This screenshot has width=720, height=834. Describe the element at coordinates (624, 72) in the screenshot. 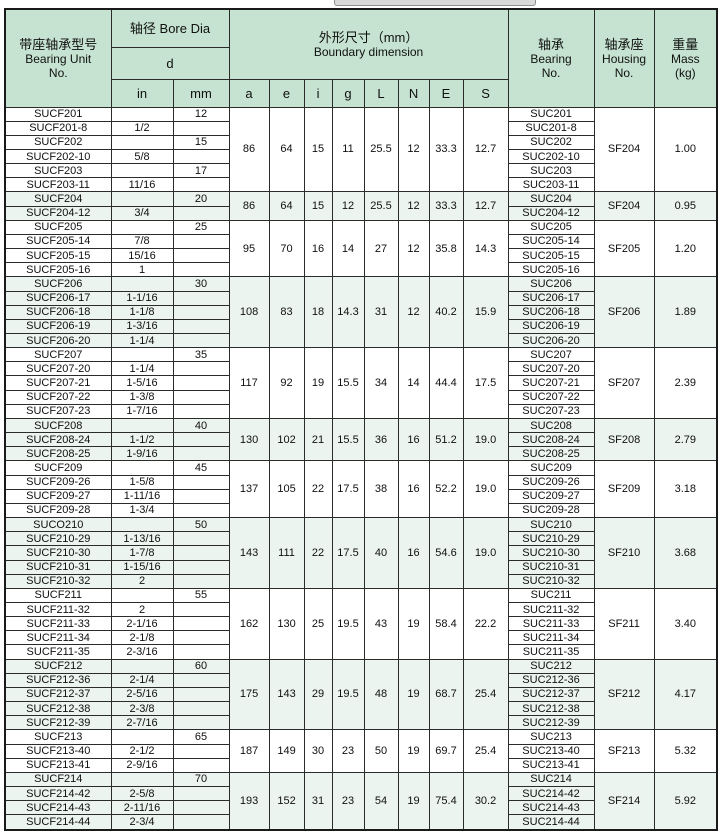

I see `housing-no-label-no: No.` at that location.